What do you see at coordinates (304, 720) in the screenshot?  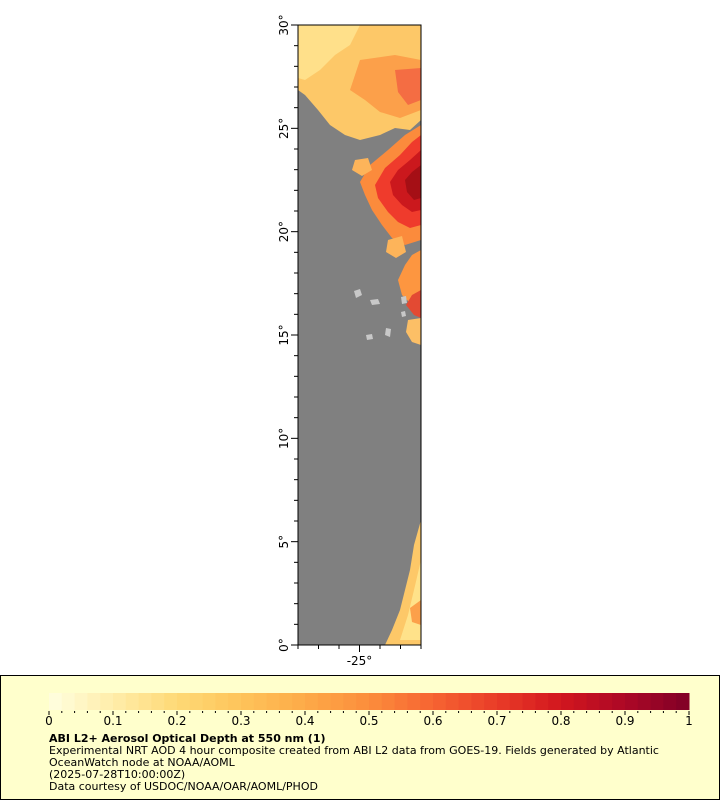 I see `colorbar-label: 0.4` at bounding box center [304, 720].